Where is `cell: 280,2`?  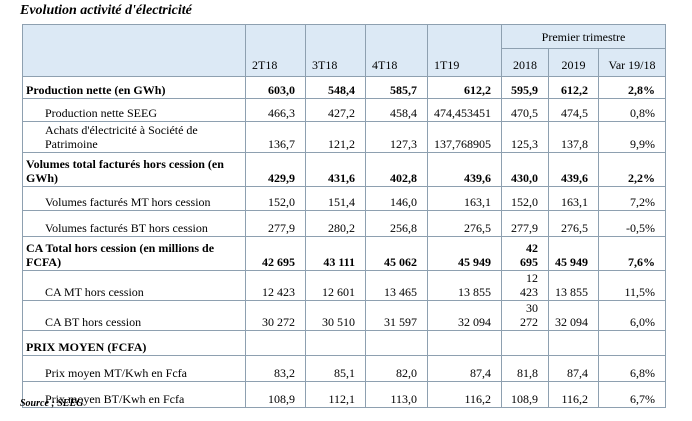
cell: 280,2 is located at coordinates (335, 223).